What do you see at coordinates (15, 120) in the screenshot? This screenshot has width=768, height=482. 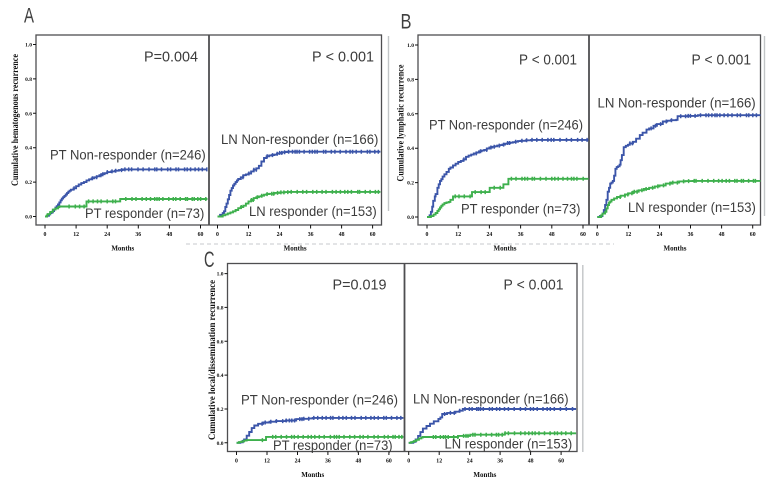 I see `svg-text:Cumulative hematogenous recurr: Cumulative hematogenous recurrence` at bounding box center [15, 120].